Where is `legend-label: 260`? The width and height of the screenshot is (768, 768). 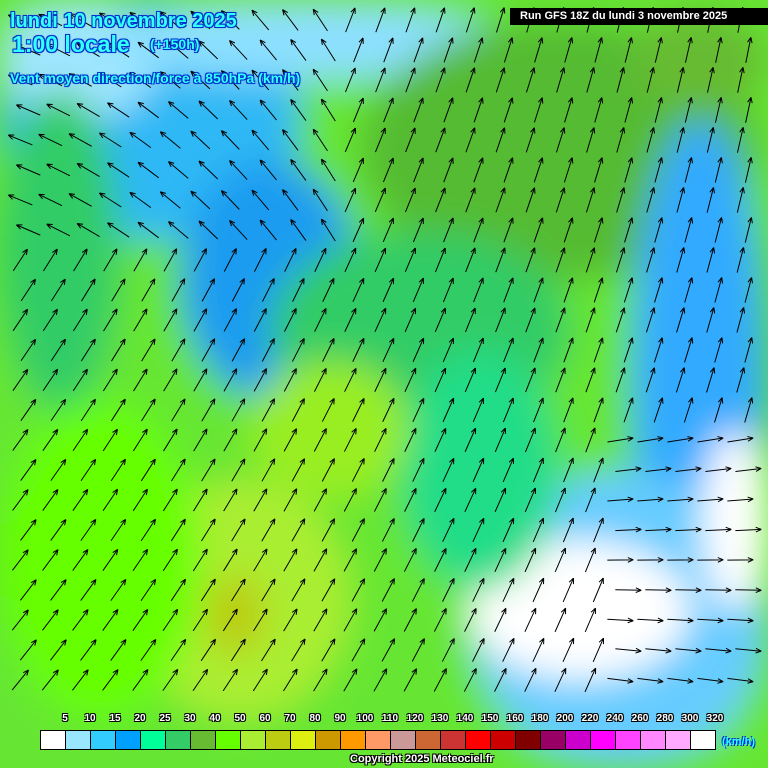 legend-label: 260 is located at coordinates (640, 718).